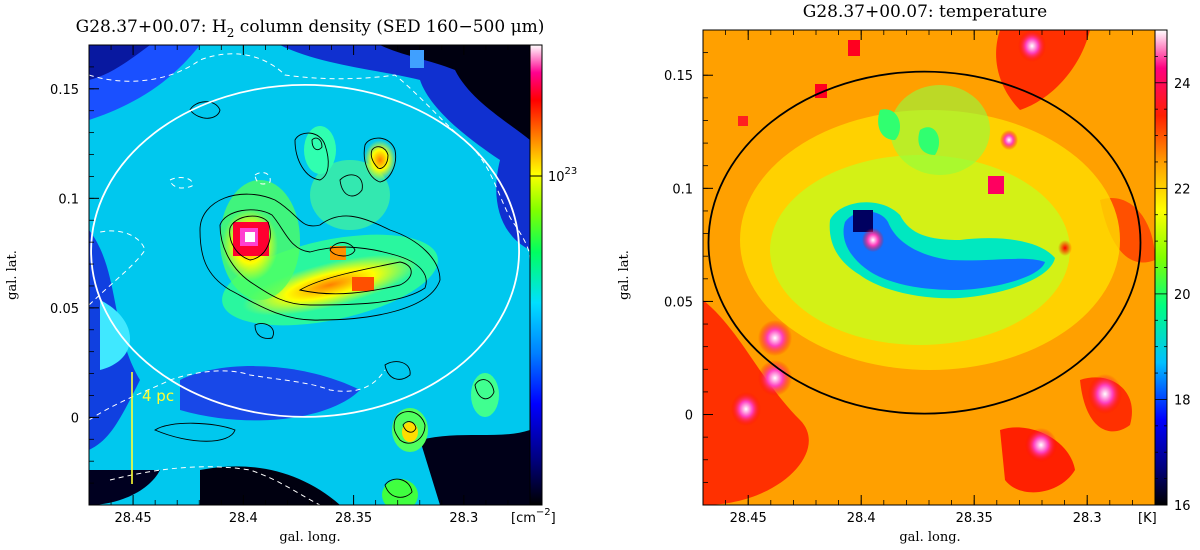  What do you see at coordinates (1173, 271) in the screenshot?
I see `temperature-colorbar-ticks: 16 18 20 22 24` at bounding box center [1173, 271].